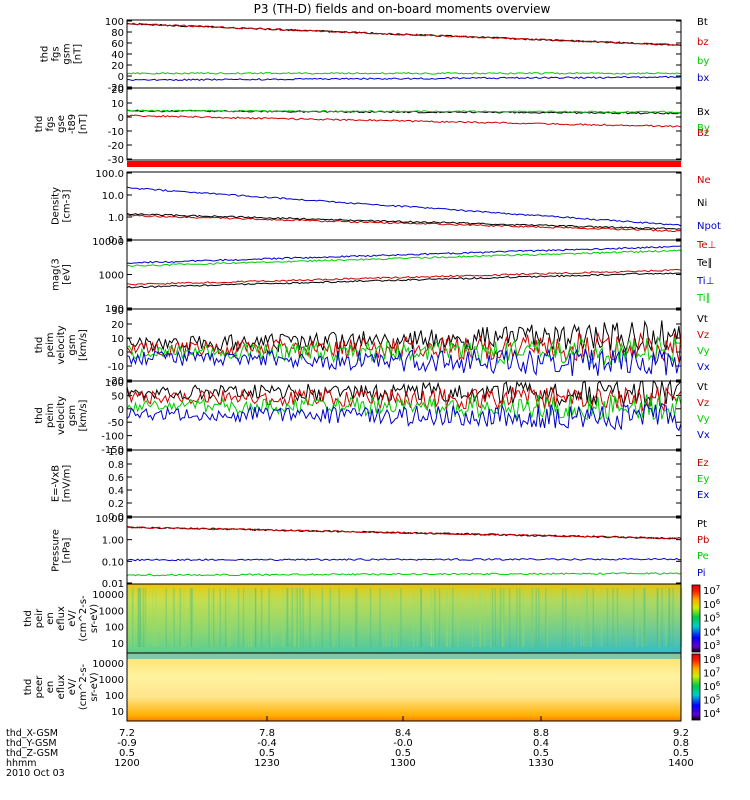 Image resolution: width=750 pixels, height=800 pixels. Describe the element at coordinates (404, 362) in the screenshot. I see `series-vx-line` at that location.